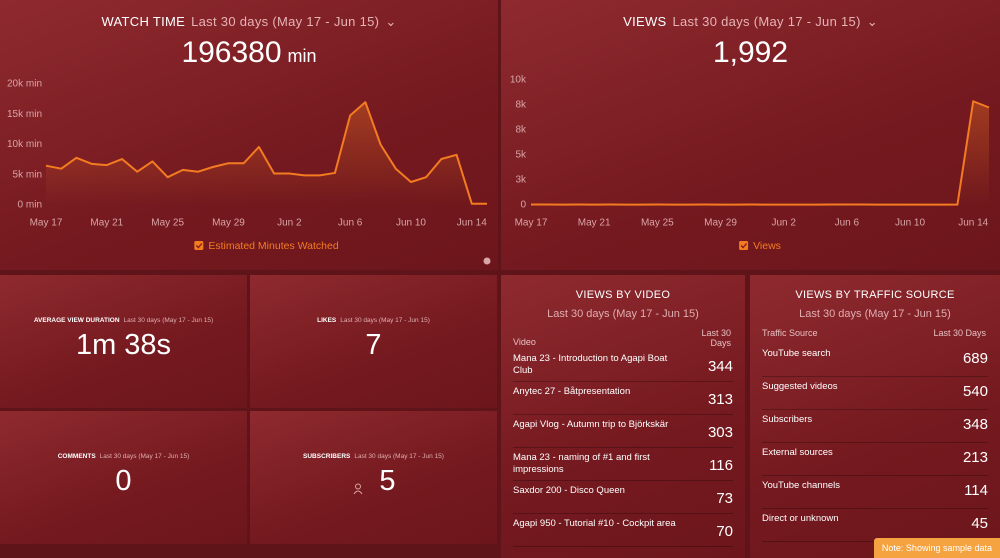 Image resolution: width=1000 pixels, height=558 pixels. Describe the element at coordinates (875, 295) in the screenshot. I see `table-title: VIEWS BY TRAFFIC SOURCE` at that location.